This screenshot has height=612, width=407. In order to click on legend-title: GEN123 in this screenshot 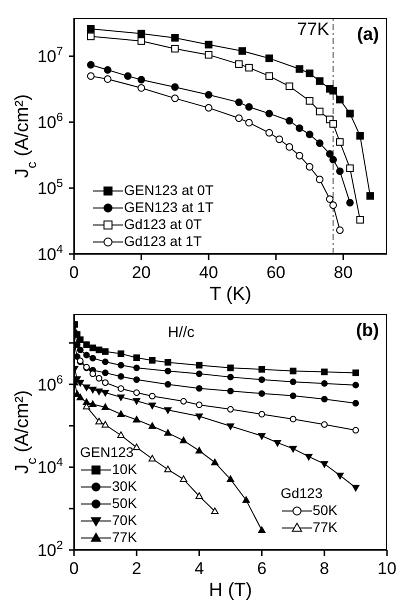, I will do `click(107, 452)`.